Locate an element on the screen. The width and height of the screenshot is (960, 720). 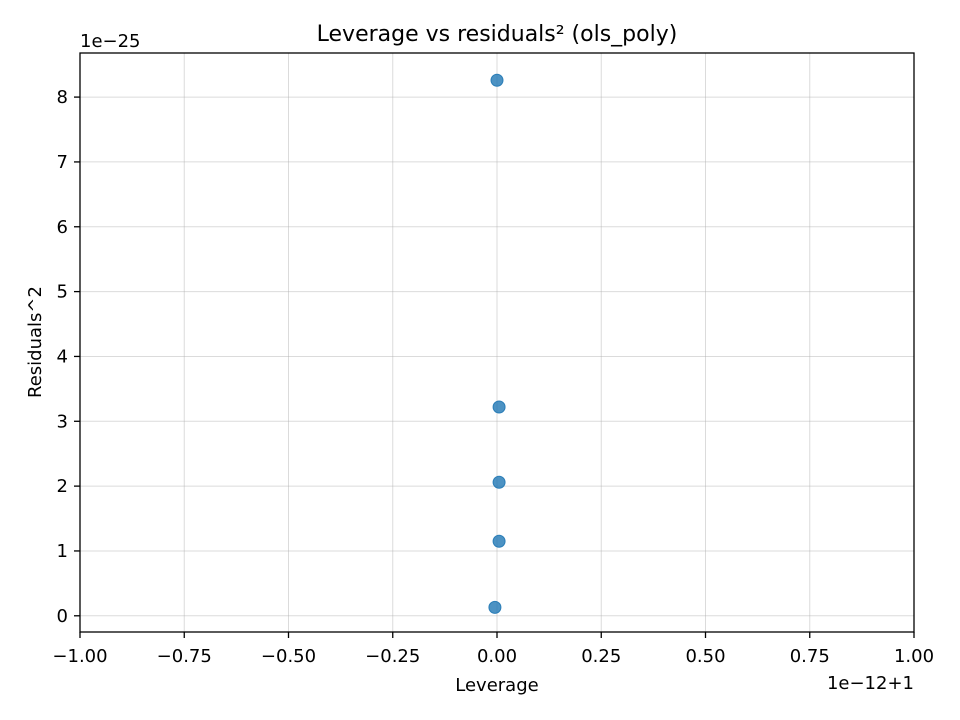
data-points is located at coordinates (497, 343).